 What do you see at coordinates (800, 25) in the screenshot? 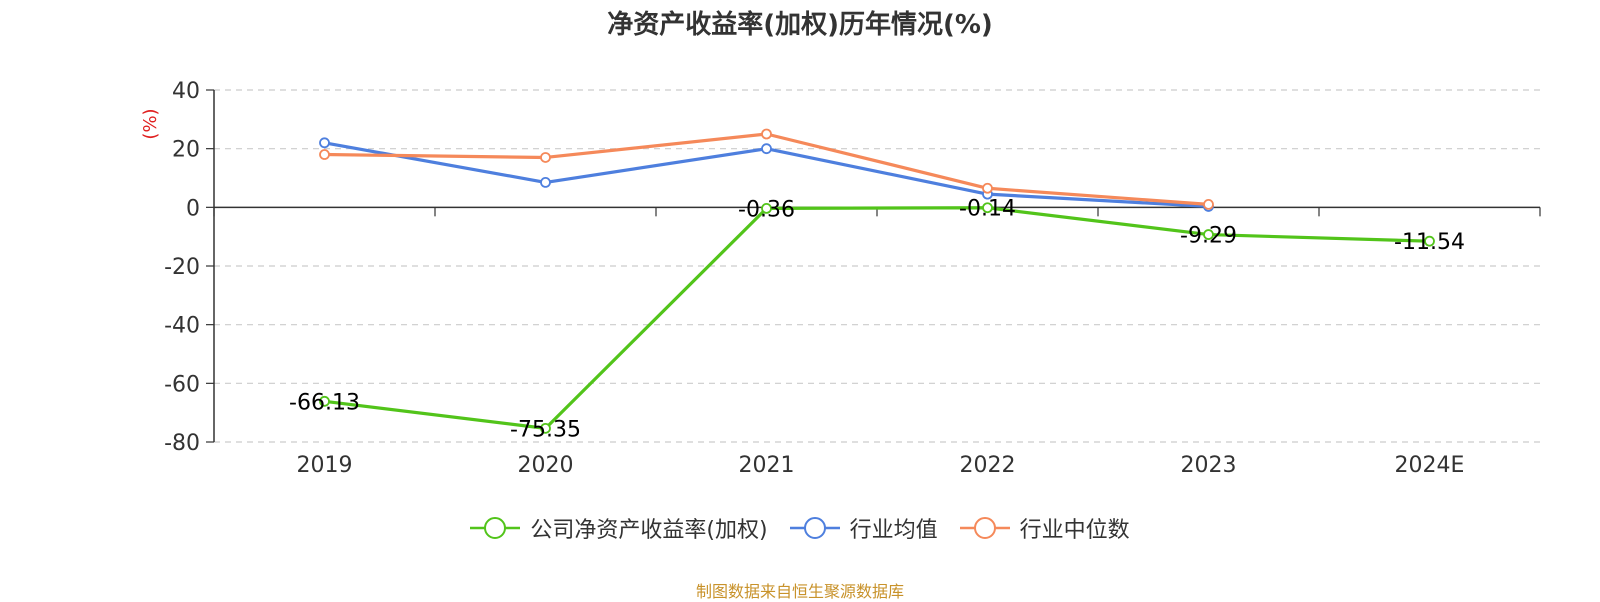
I see `chart-title: 净资产收益率(加权)历年情况(%)` at bounding box center [800, 25].